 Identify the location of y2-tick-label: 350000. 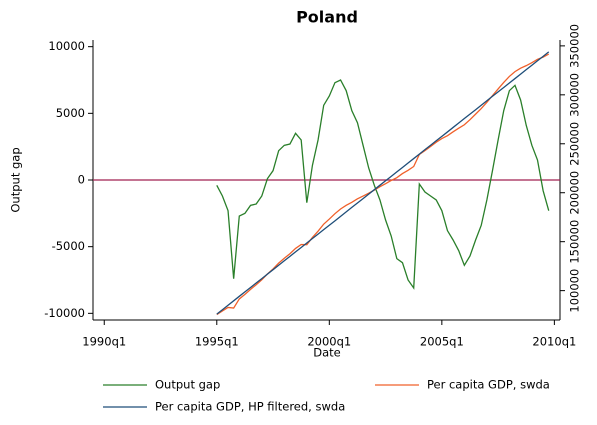
(575, 46).